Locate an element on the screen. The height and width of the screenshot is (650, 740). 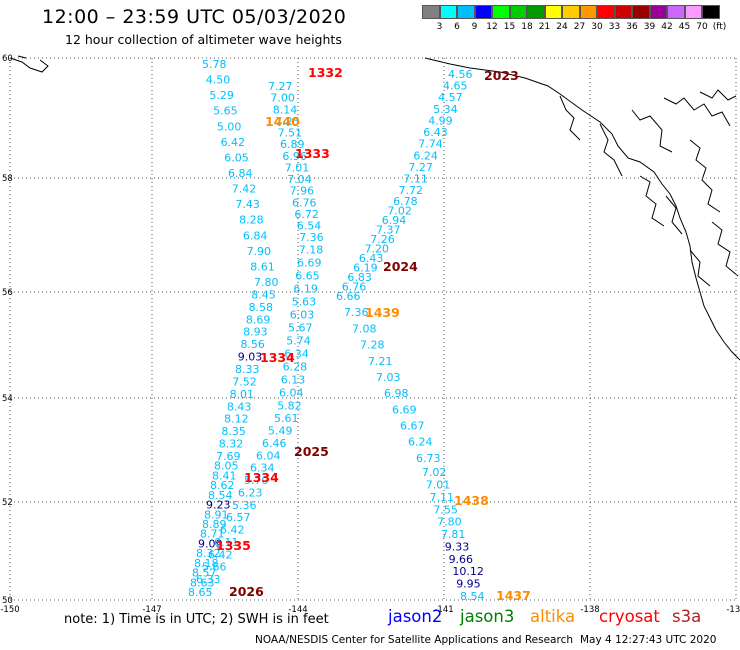
wave-height-value-track-a: 8.63 is located at coordinates (202, 582).